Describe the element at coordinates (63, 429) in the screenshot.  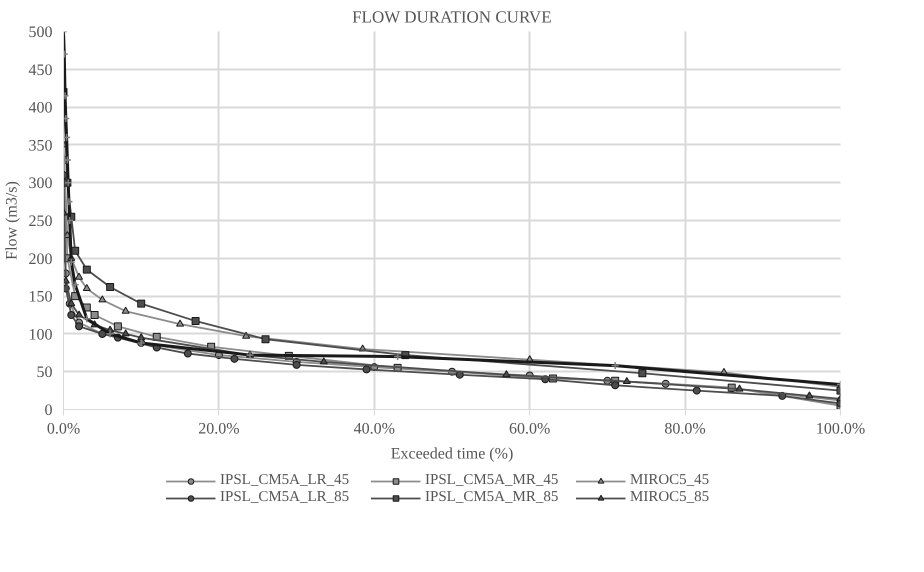
I see `x-tick-label: 0.0%` at that location.